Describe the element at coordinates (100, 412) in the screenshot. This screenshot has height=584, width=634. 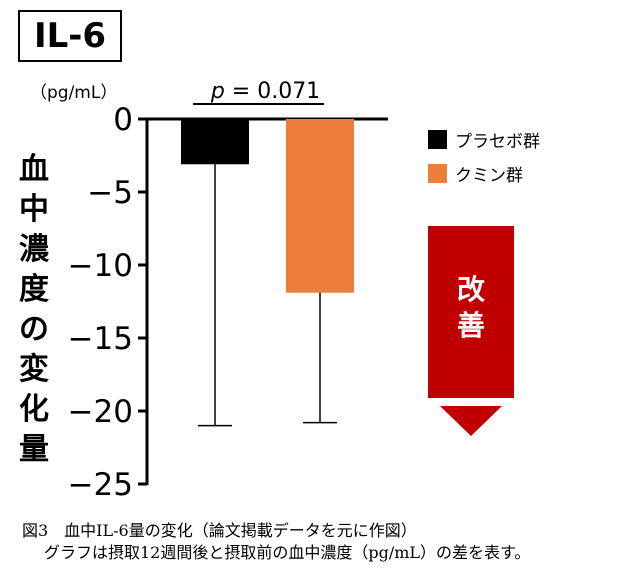
I see `y-tick-label: −20` at that location.